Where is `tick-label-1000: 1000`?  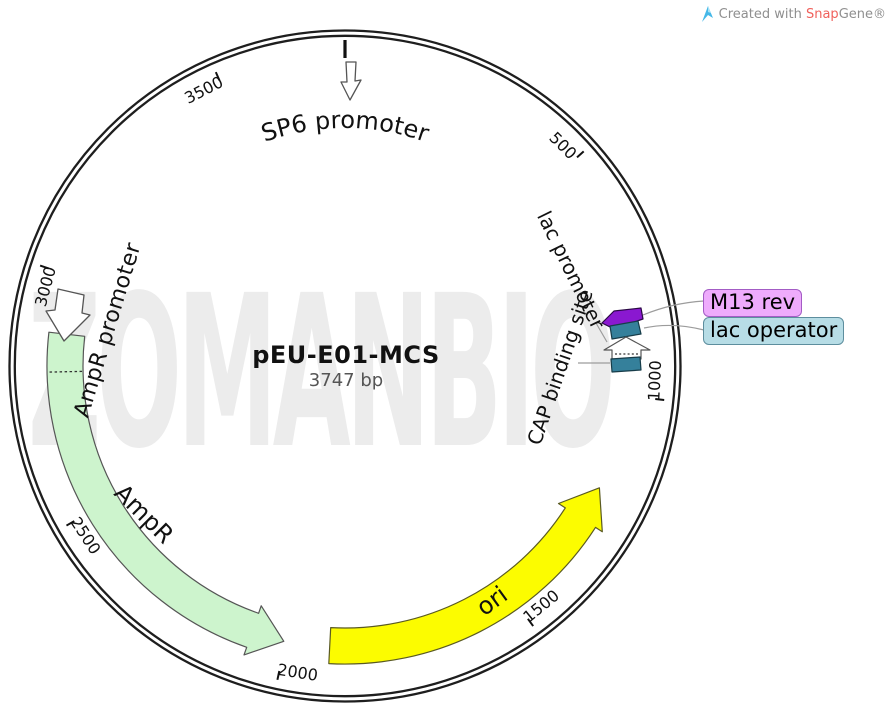
tick-label-1000: 1000 is located at coordinates (654, 381).